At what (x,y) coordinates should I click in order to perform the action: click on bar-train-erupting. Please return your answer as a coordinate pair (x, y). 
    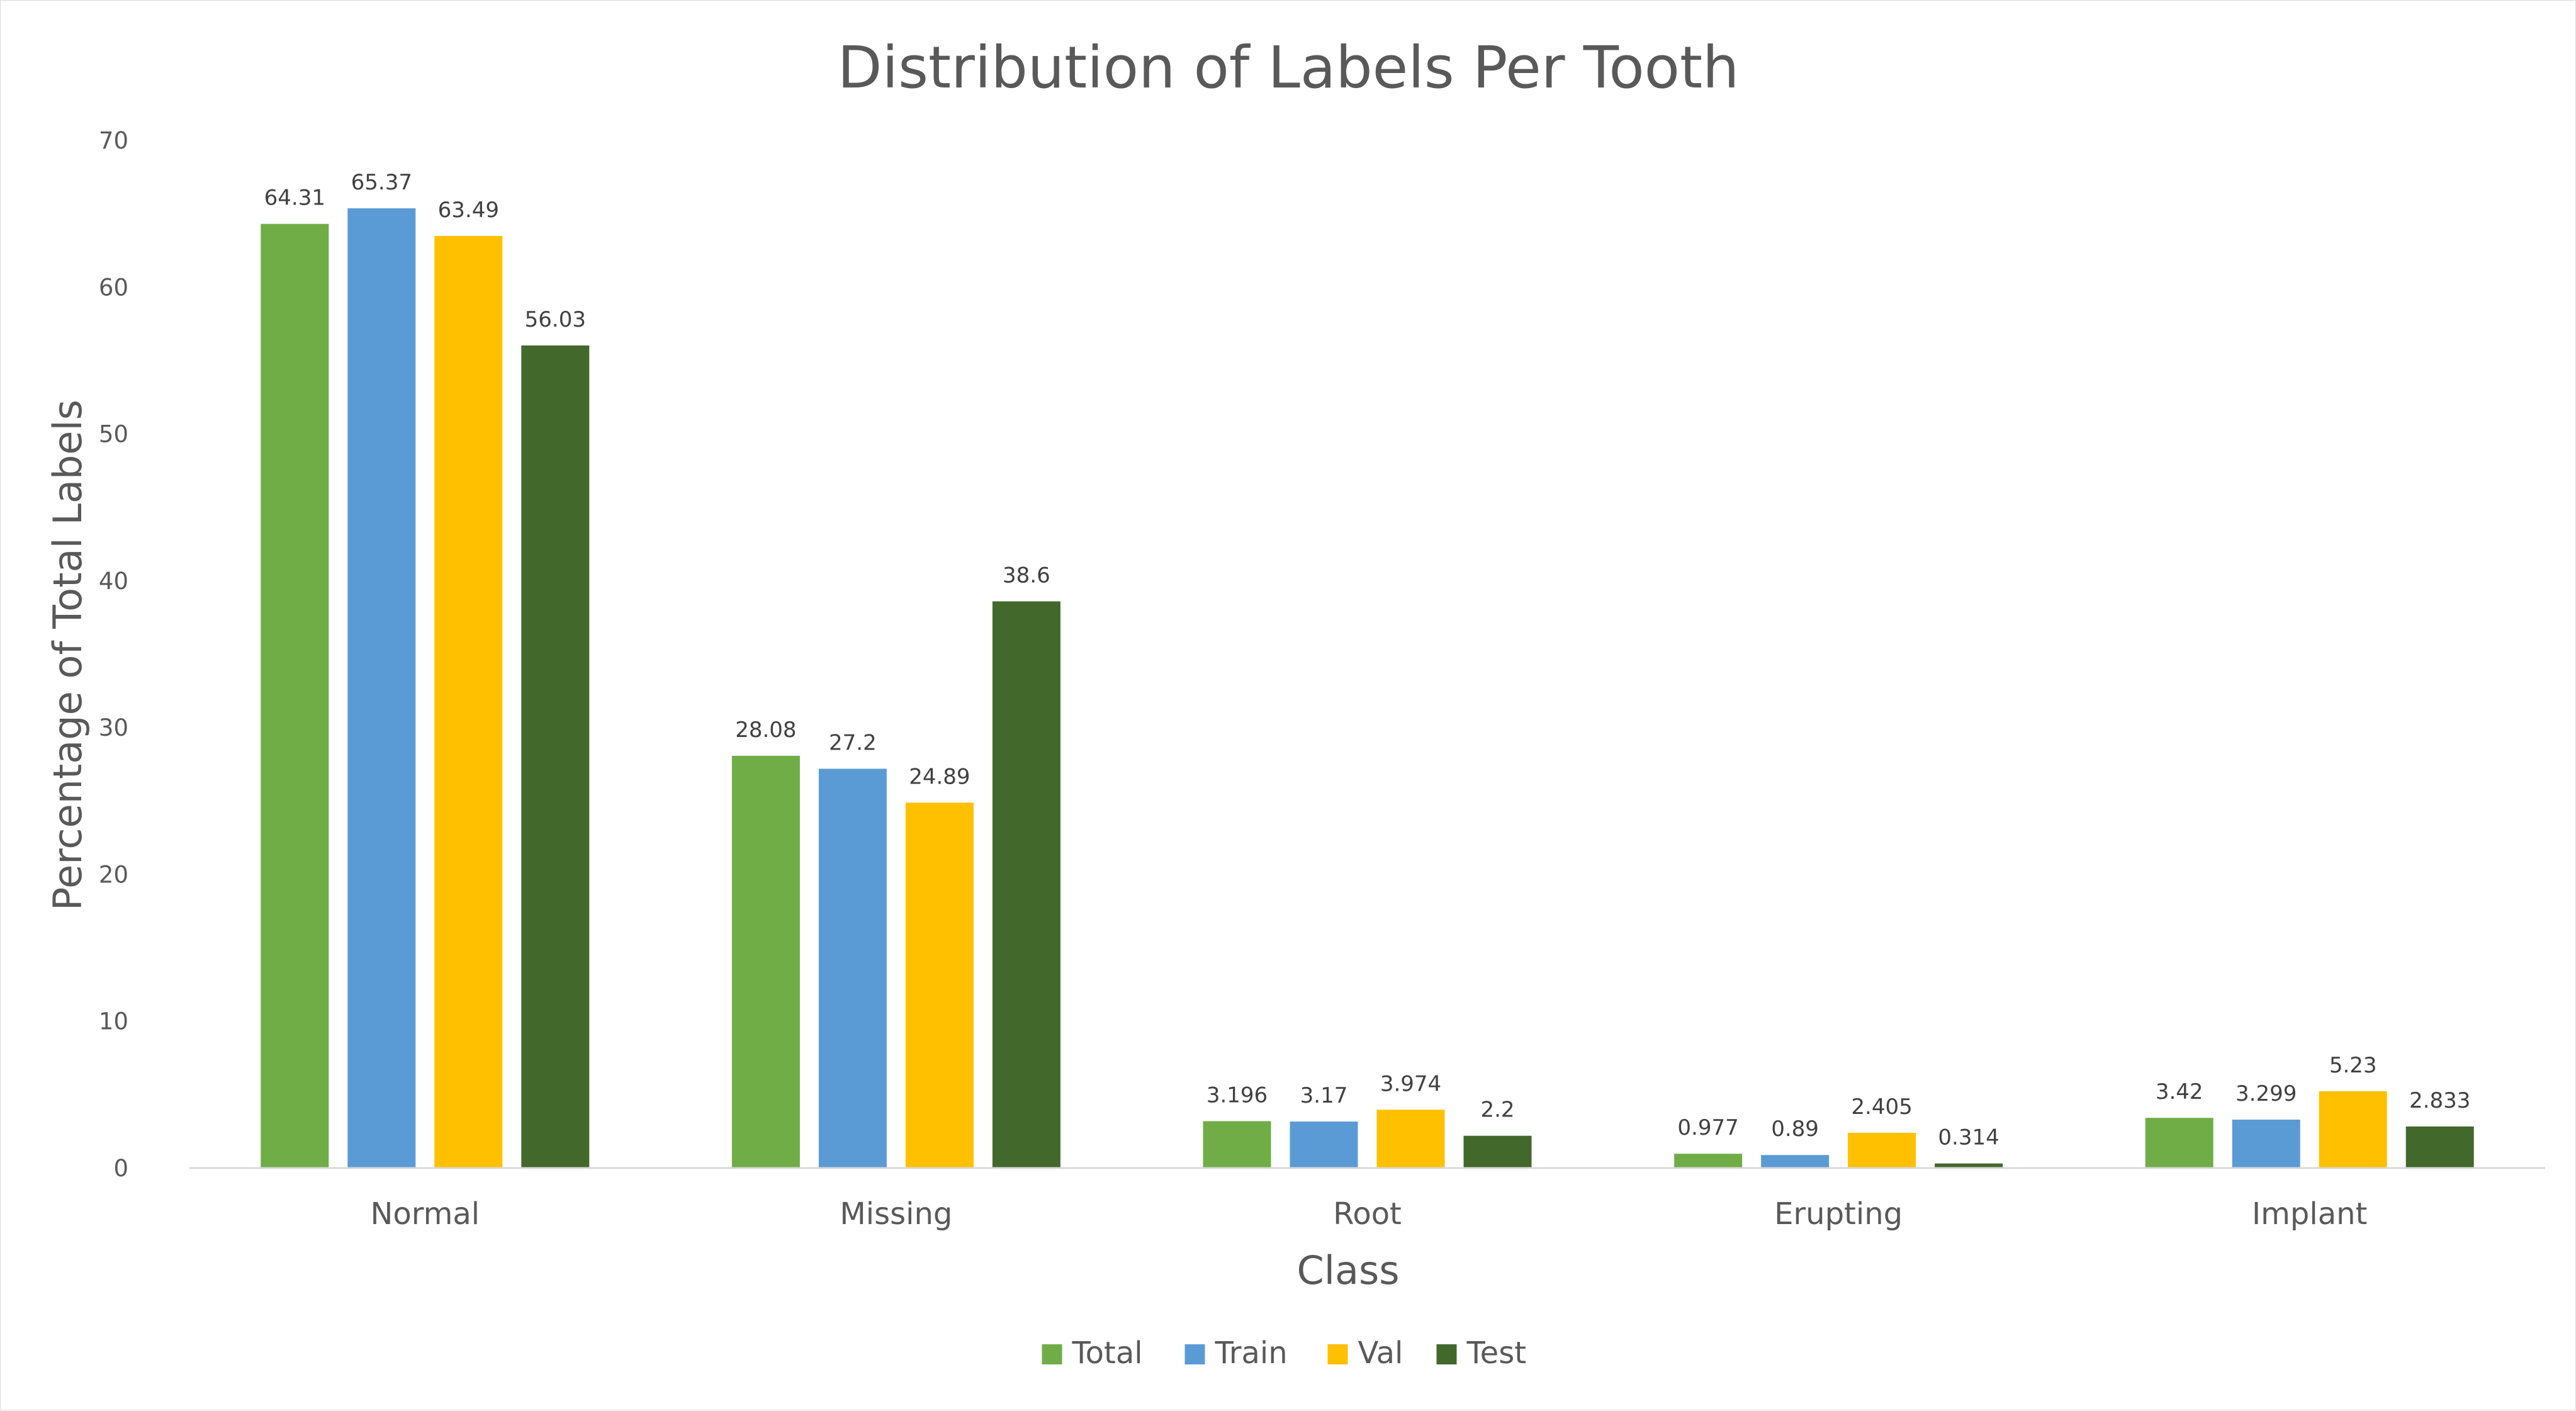
    Looking at the image, I should click on (1795, 1161).